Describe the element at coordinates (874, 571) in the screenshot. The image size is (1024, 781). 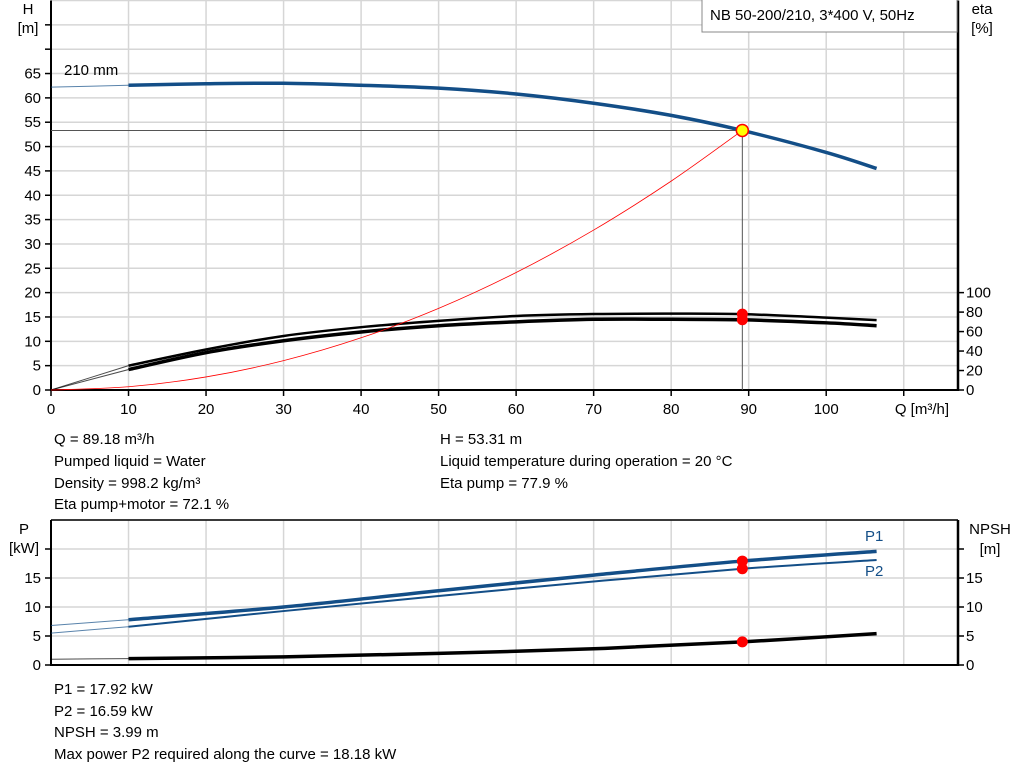
I see `p2-series-label: P2` at that location.